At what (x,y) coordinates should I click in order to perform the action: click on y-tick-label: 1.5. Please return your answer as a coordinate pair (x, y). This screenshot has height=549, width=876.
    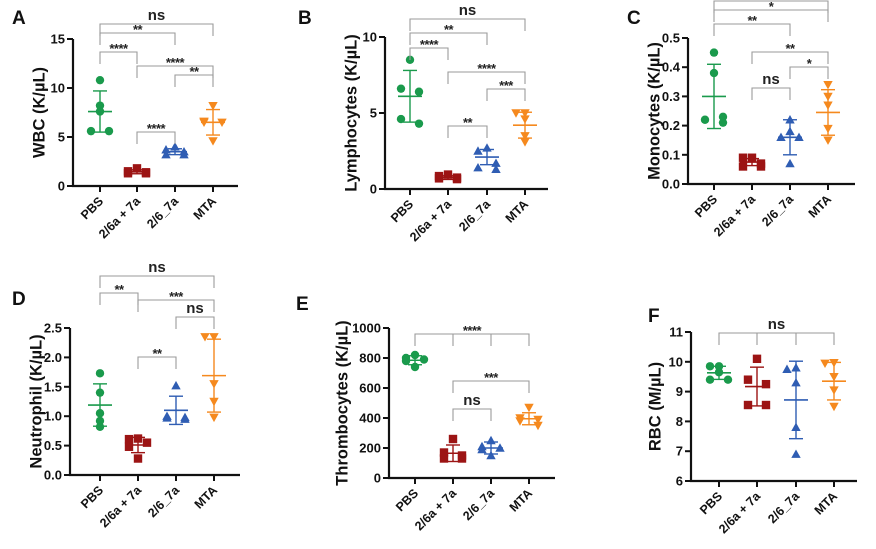
    Looking at the image, I should click on (53, 386).